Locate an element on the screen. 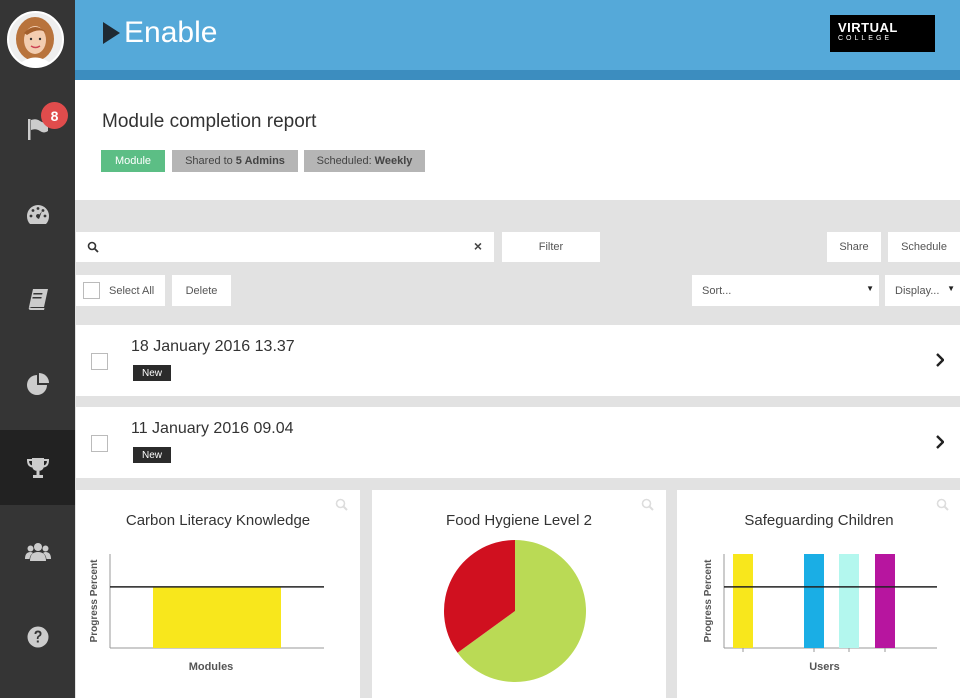  logo-top-text: VIRTUAL is located at coordinates (868, 27).